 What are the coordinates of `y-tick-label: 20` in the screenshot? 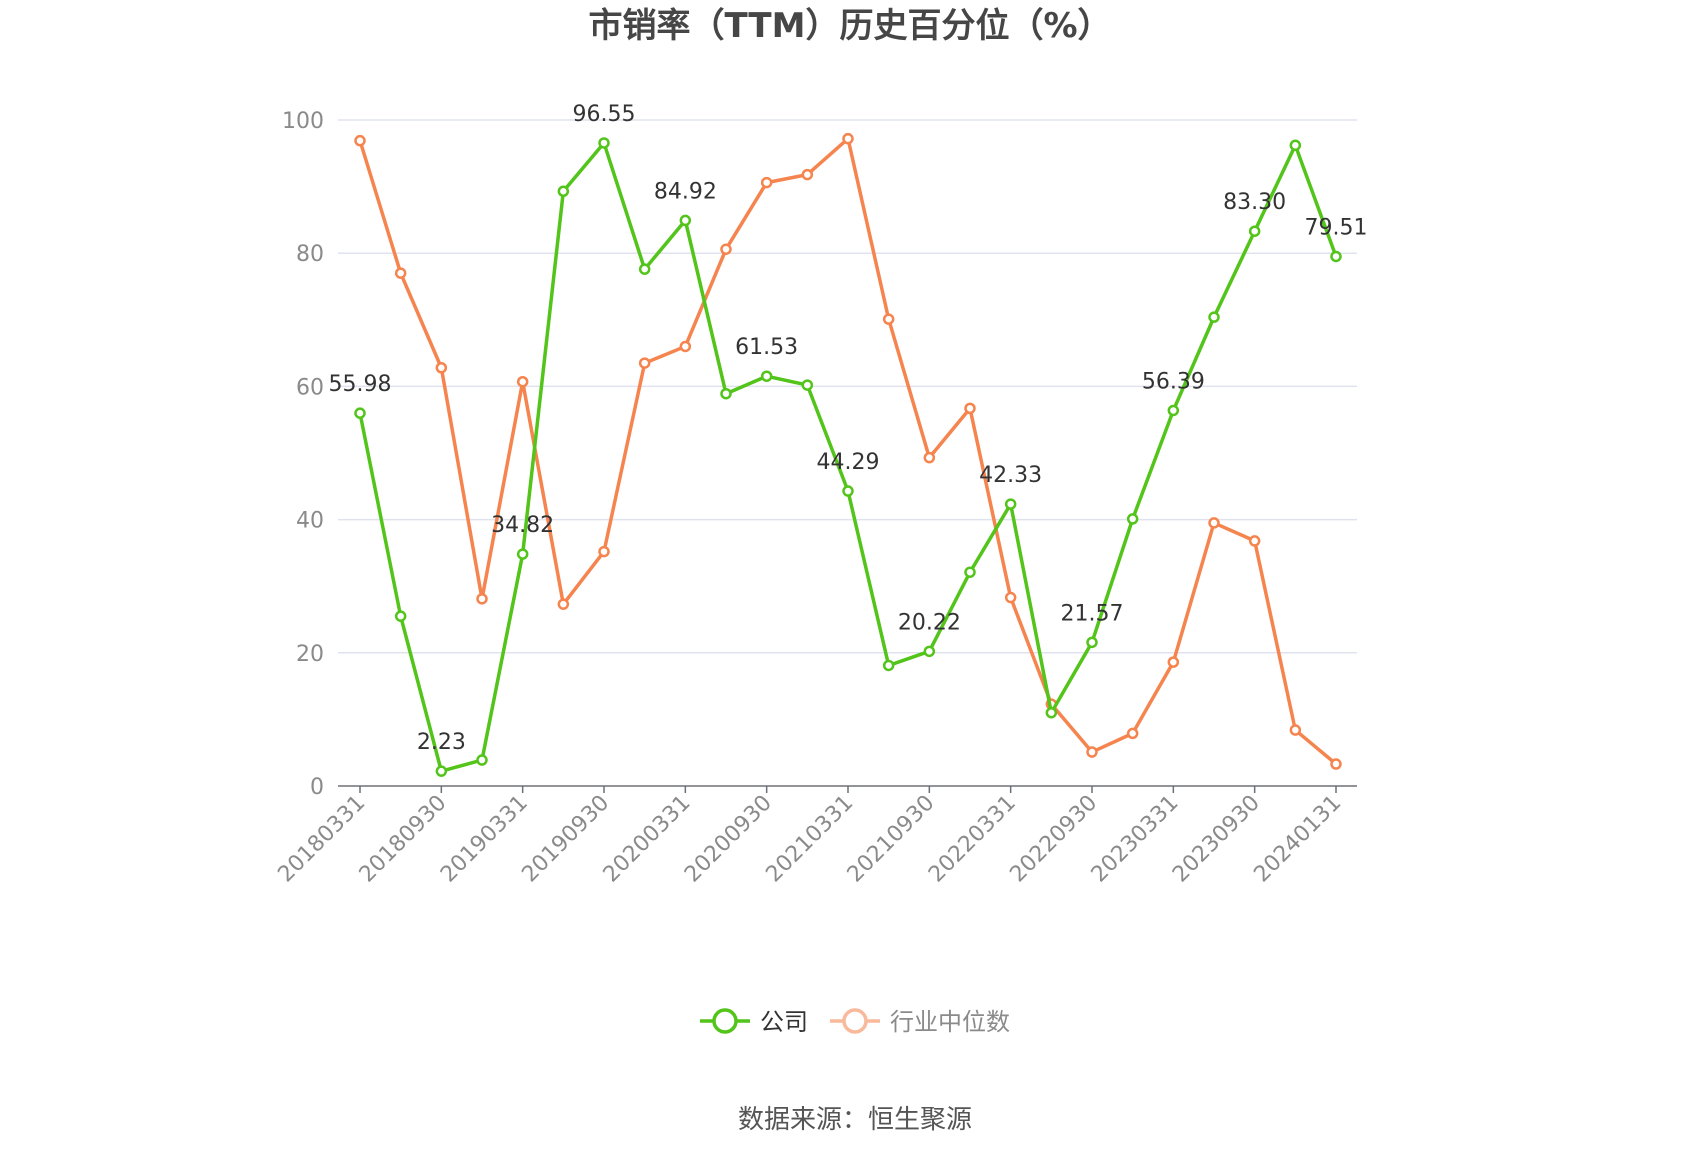 It's located at (310, 654).